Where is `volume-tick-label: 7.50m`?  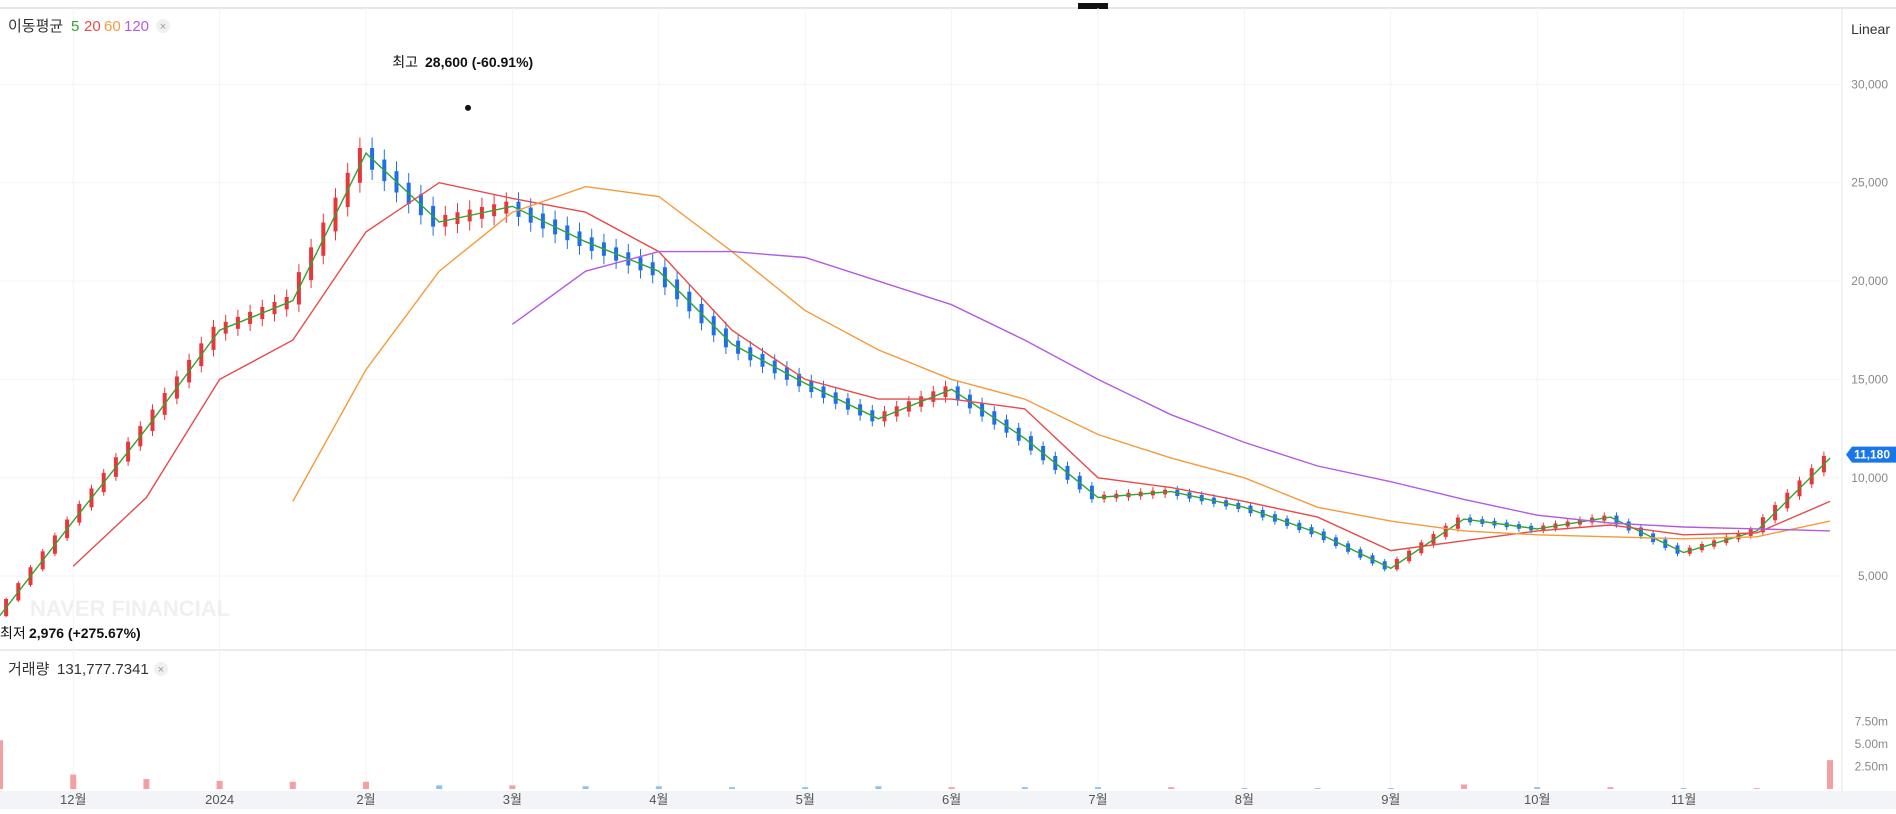
volume-tick-label: 7.50m is located at coordinates (1871, 721).